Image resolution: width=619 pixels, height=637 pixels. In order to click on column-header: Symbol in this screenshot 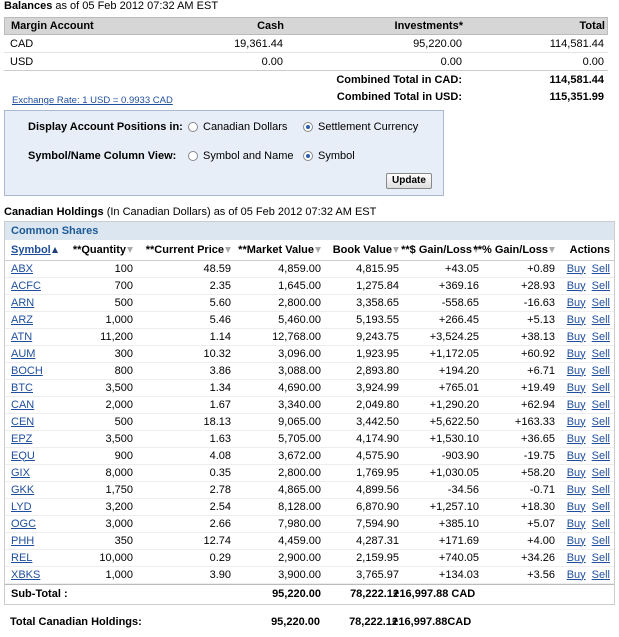, I will do `click(36, 250)`.